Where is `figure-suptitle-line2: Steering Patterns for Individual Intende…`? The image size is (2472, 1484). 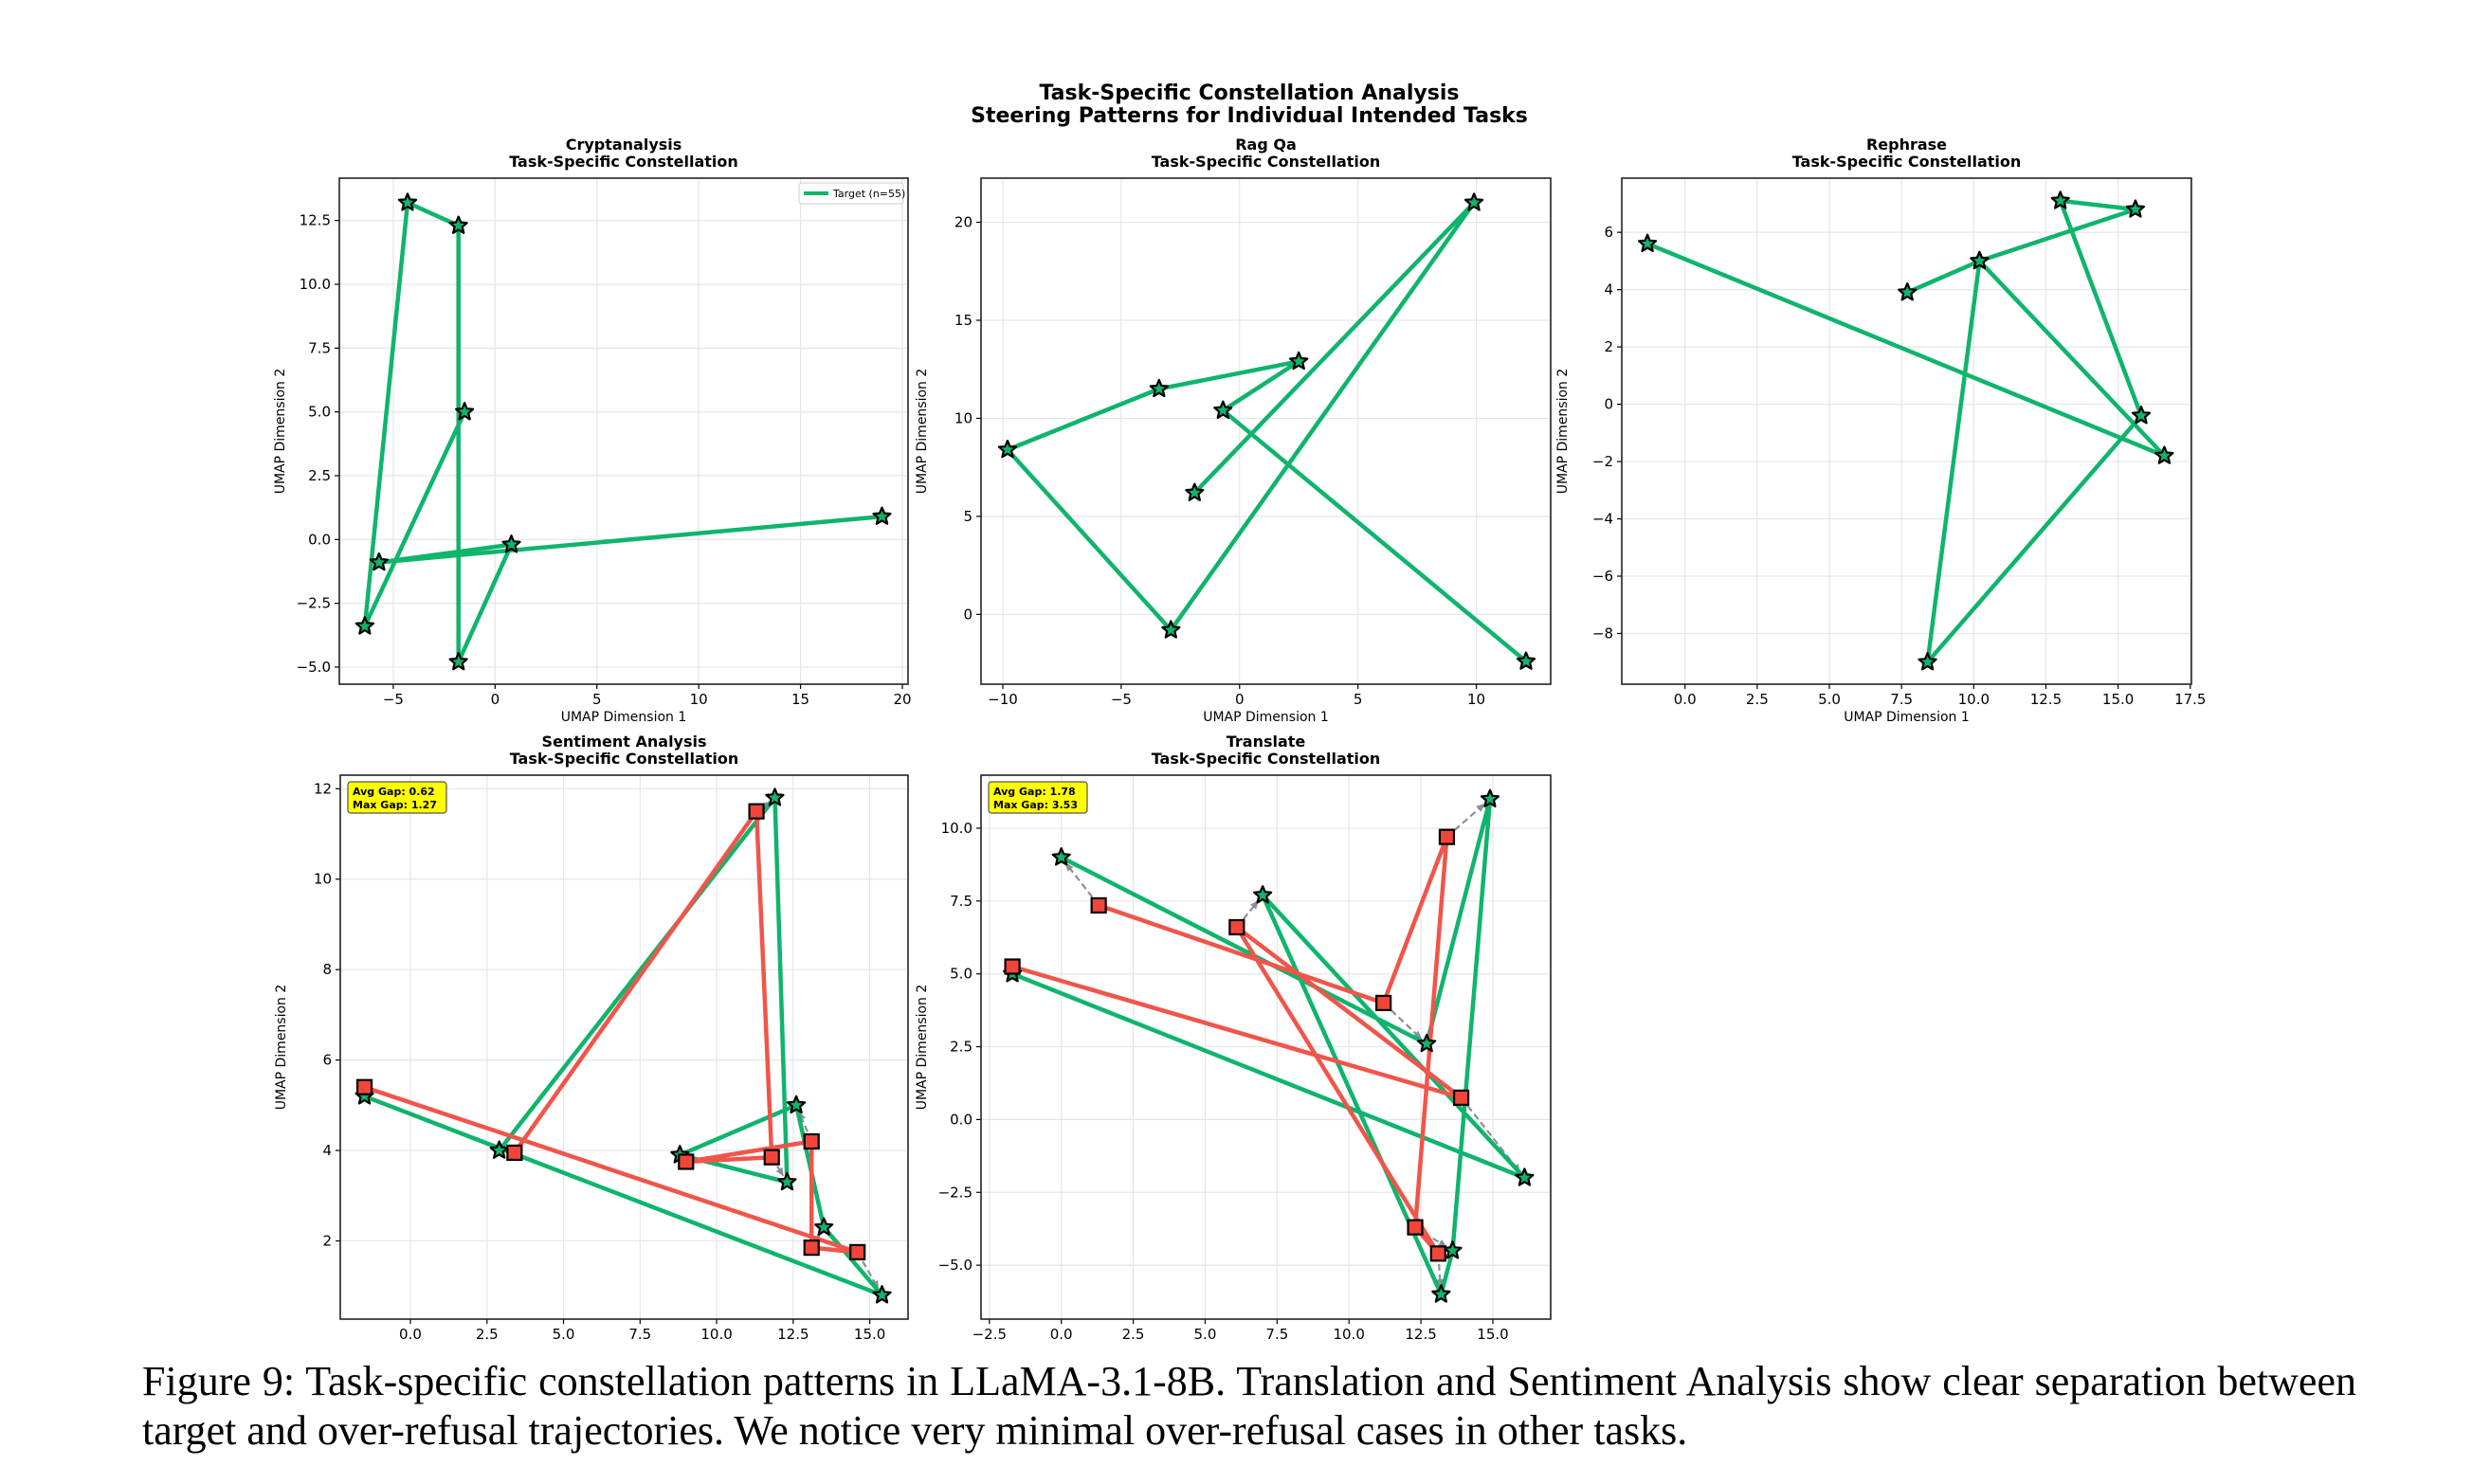
figure-suptitle-line2: Steering Patterns for Individual Intende… is located at coordinates (1249, 116).